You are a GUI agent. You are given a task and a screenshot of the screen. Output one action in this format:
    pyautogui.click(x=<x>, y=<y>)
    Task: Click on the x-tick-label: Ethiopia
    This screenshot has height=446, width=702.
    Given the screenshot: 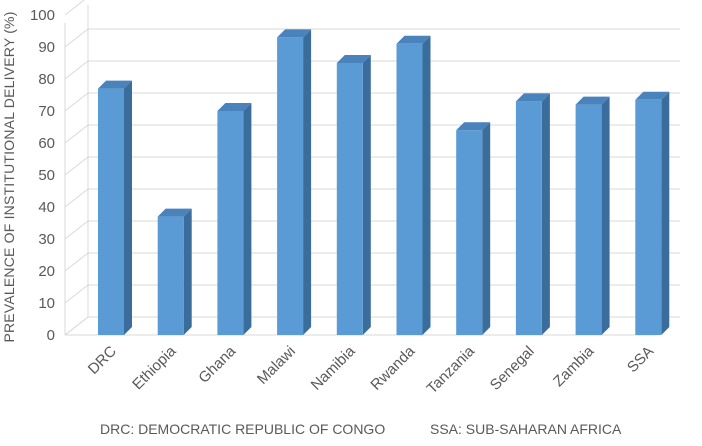 What is the action you would take?
    pyautogui.click(x=154, y=367)
    